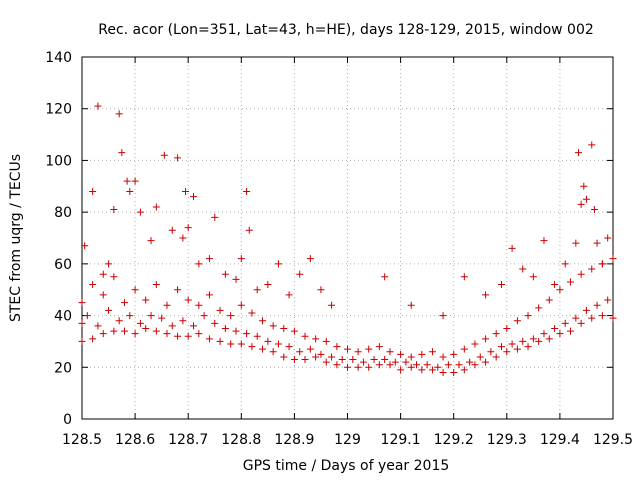  Describe the element at coordinates (135, 440) in the screenshot. I see `x-tick-label: 128.6` at that location.